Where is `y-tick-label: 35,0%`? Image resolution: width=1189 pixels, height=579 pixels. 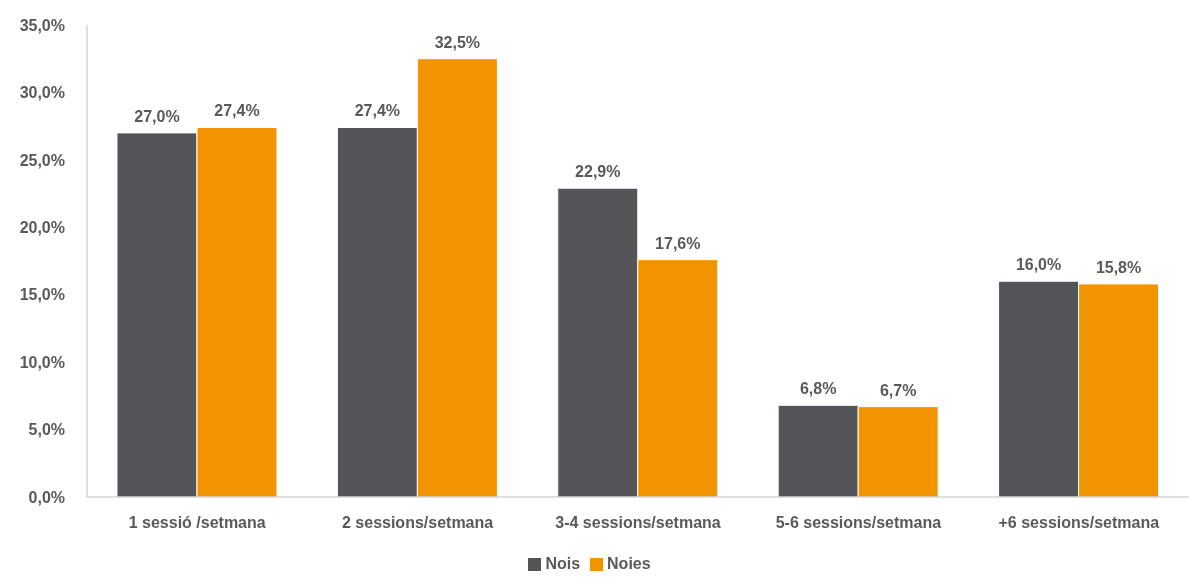
y-tick-label: 35,0% is located at coordinates (42, 25).